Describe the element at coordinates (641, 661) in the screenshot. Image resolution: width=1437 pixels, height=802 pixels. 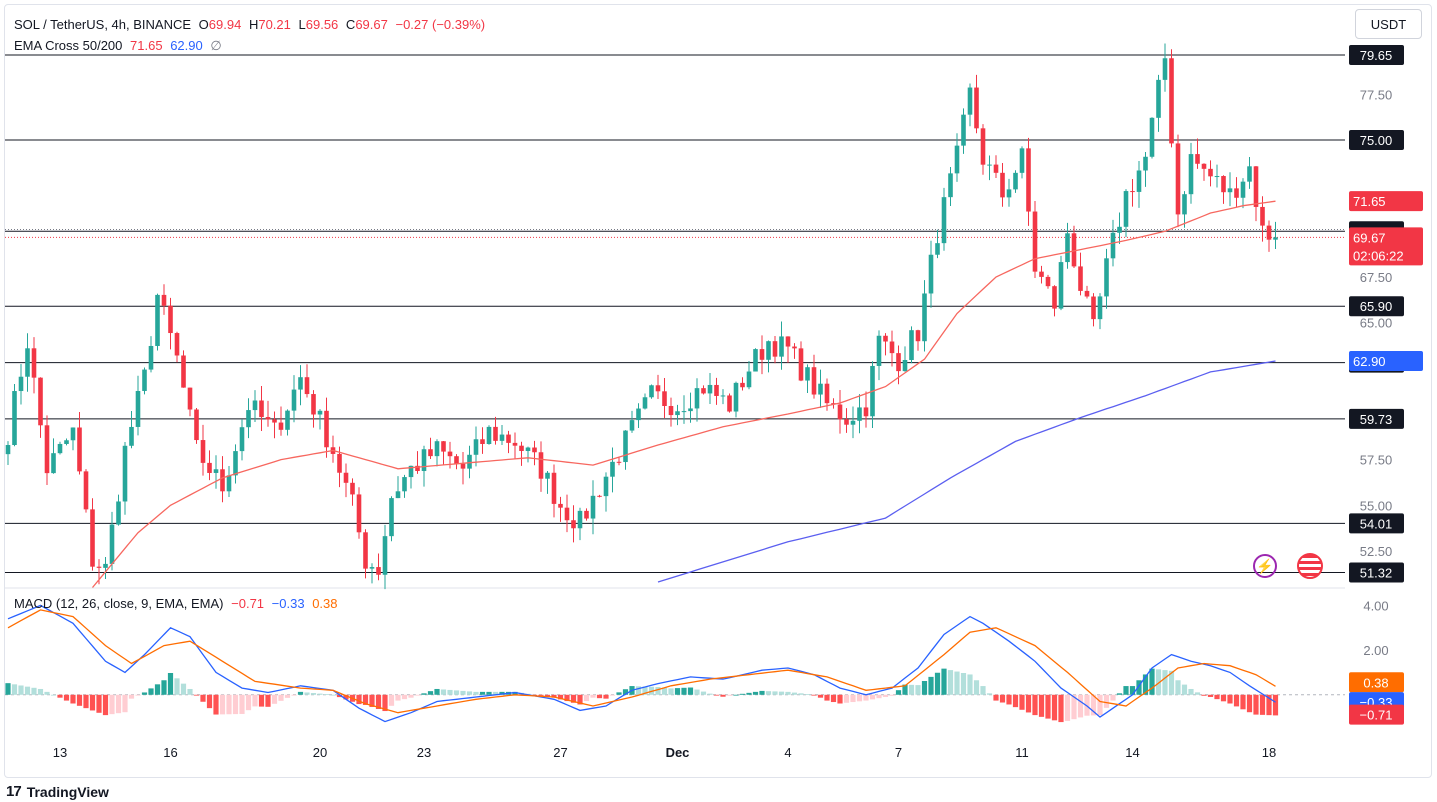
I see `macd-signal-line` at that location.